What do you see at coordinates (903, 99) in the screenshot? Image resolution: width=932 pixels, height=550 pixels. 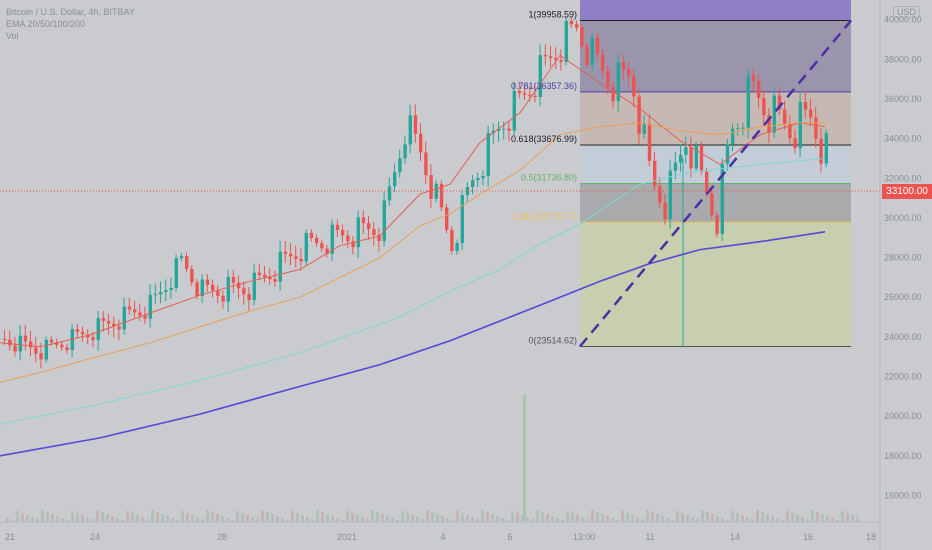 I see `price-tick-label: 36000.00` at bounding box center [903, 99].